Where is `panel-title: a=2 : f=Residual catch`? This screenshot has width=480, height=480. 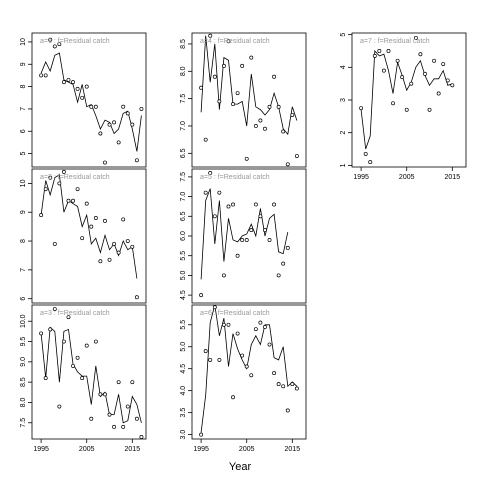 panel-title: a=2 : f=Residual catch is located at coordinates (75, 177).